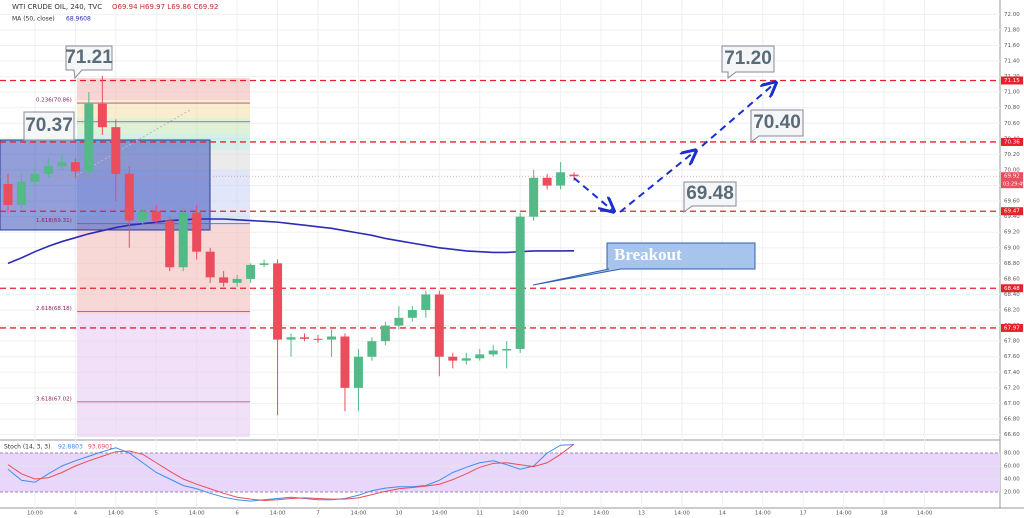  I want to click on breakout-callout: Breakout, so click(644, 264).